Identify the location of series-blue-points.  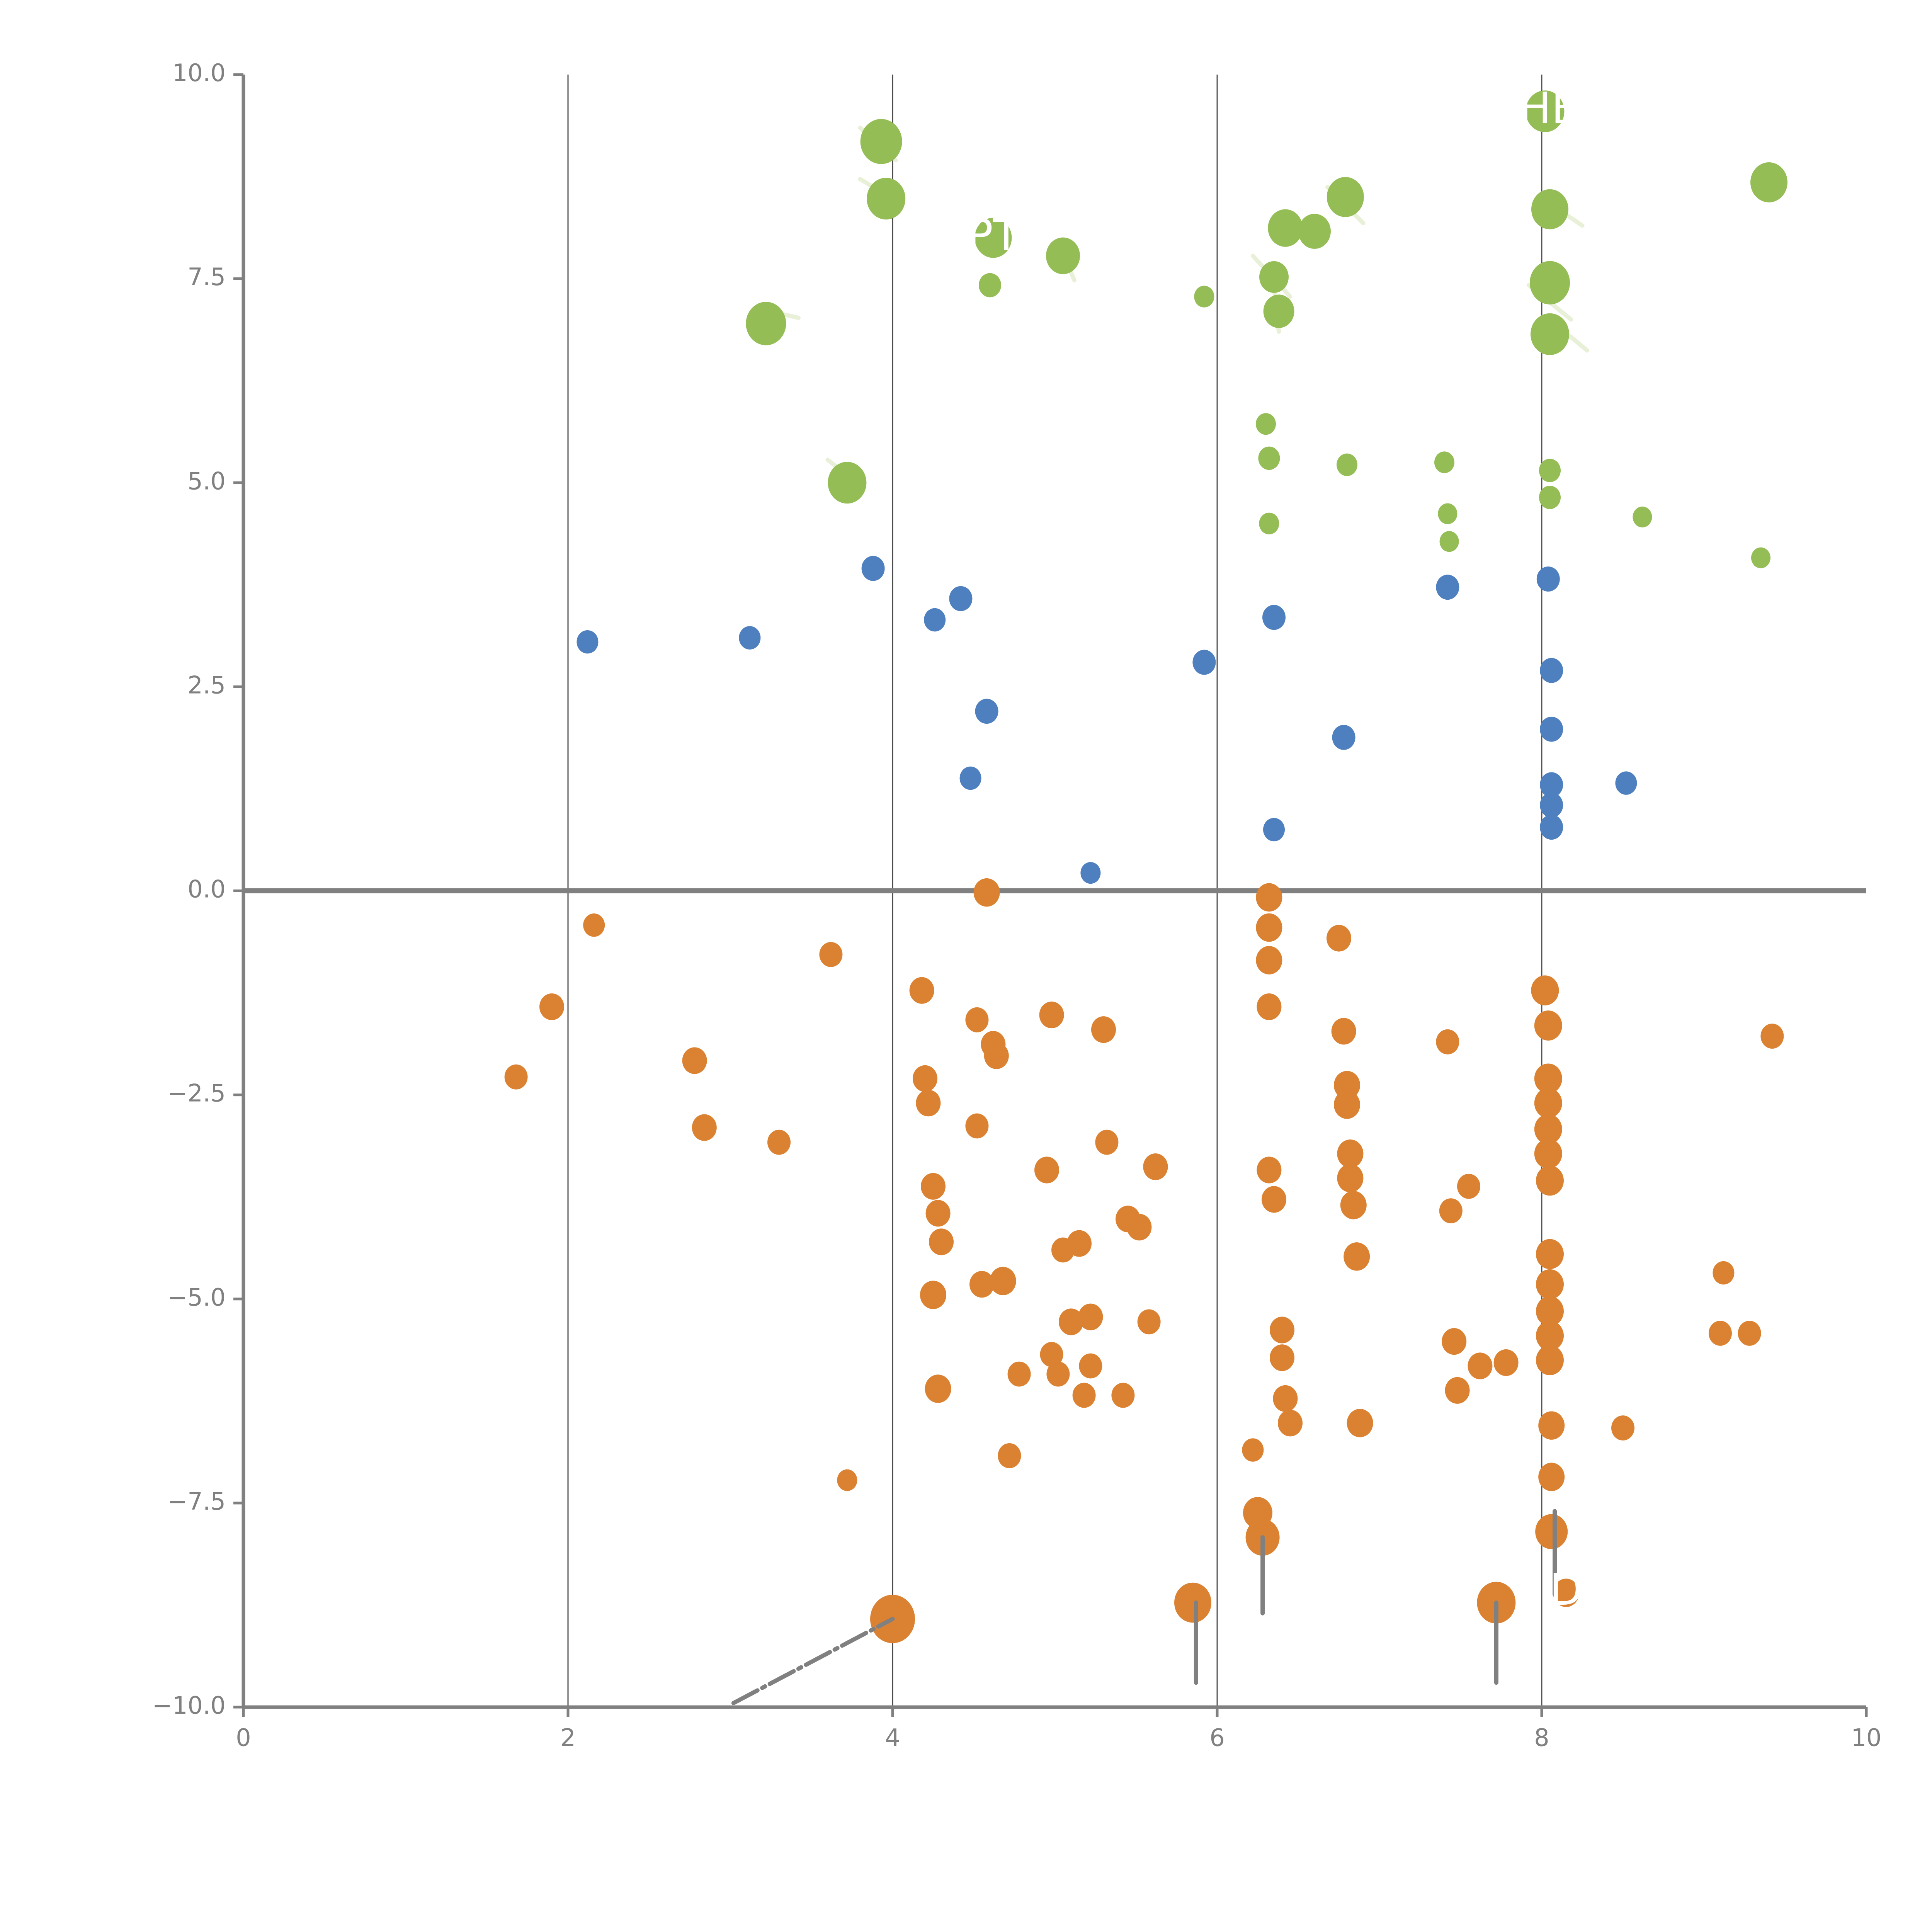
(1107, 720).